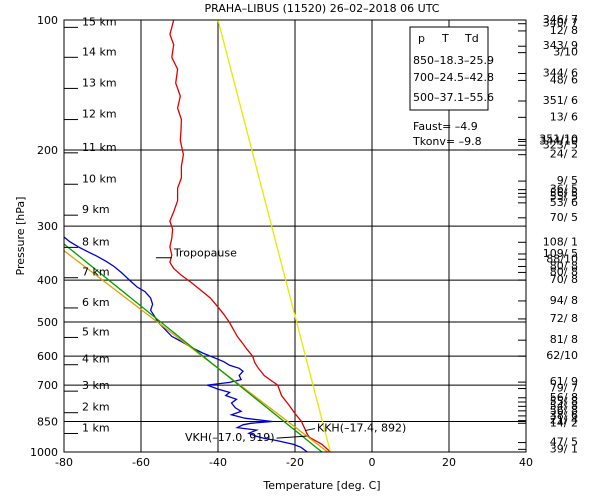 The width and height of the screenshot is (600, 500). I want to click on wind-label: 79/ 7, so click(564, 388).